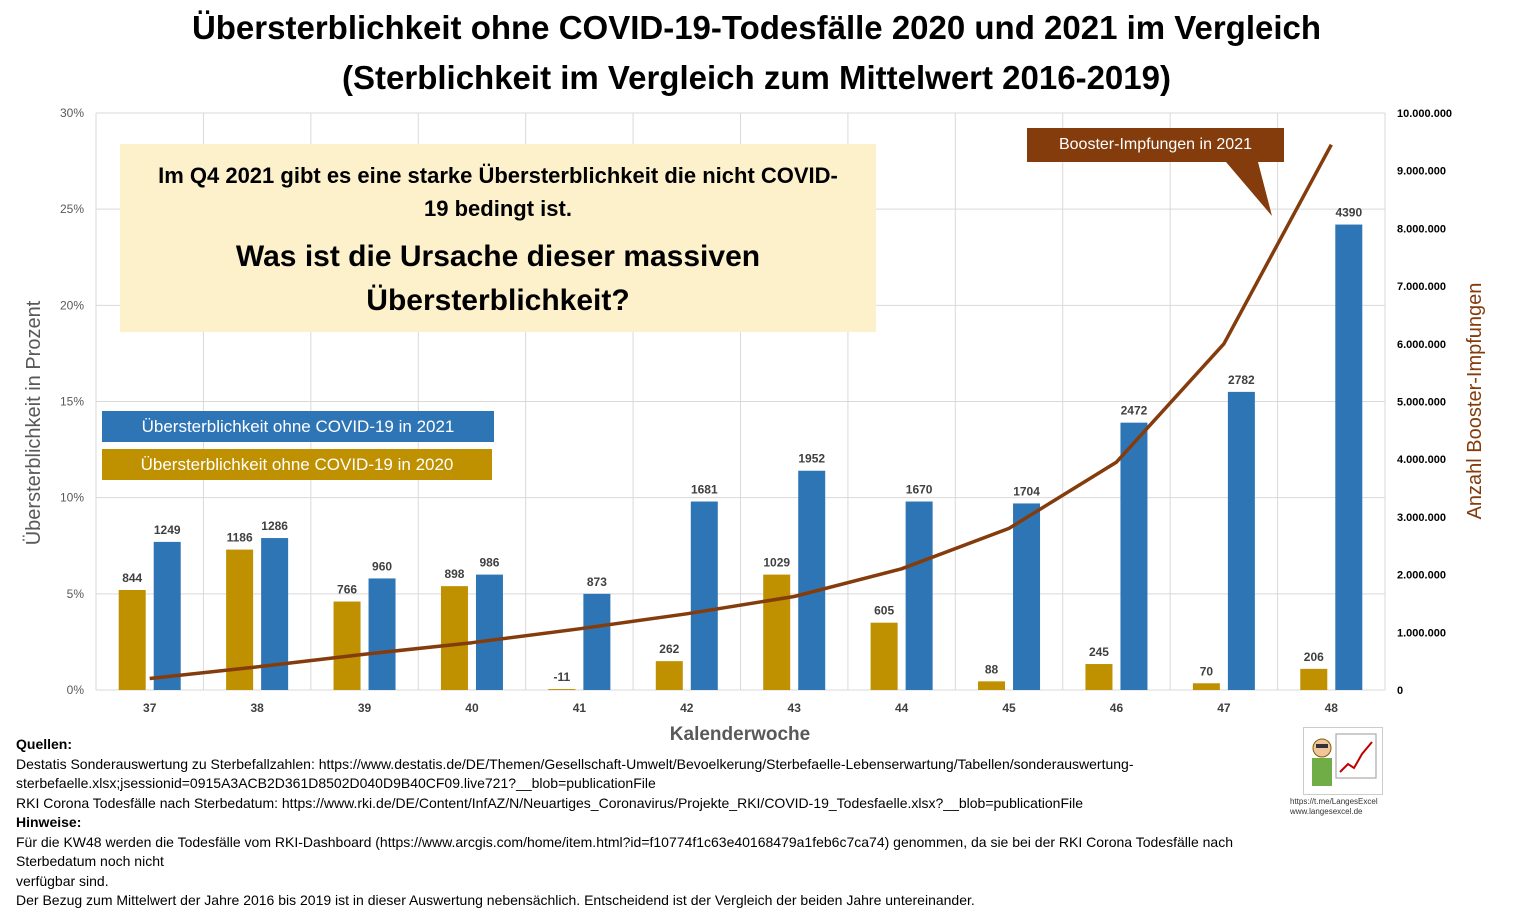  Describe the element at coordinates (687, 708) in the screenshot. I see `x-tick-label: 42` at that location.